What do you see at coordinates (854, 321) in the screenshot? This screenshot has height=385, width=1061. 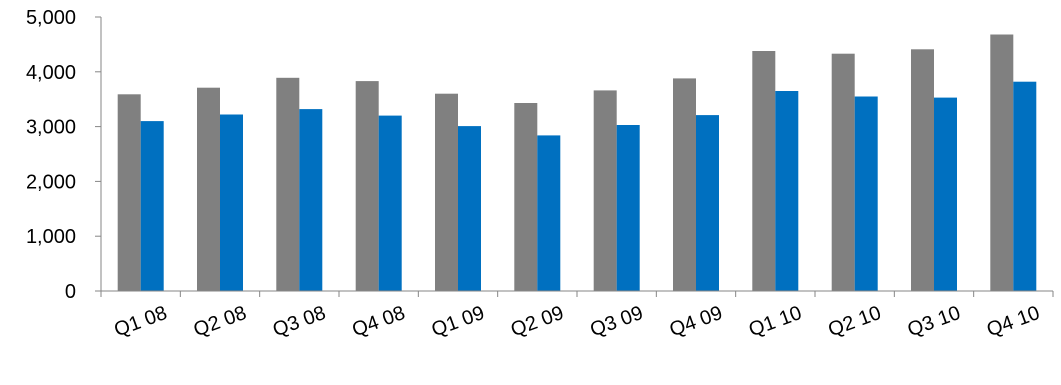 I see `x-tick-label: Q2 10` at bounding box center [854, 321].